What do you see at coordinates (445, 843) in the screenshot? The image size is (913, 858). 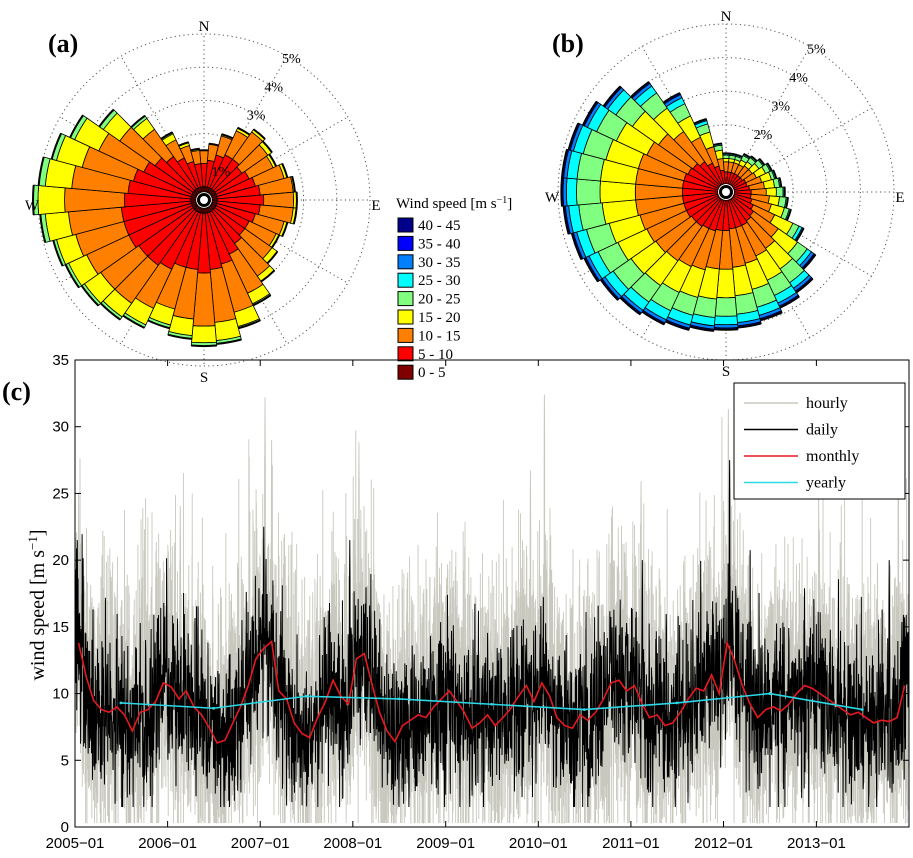 I see `x-tick-label: 2009−01` at bounding box center [445, 843].